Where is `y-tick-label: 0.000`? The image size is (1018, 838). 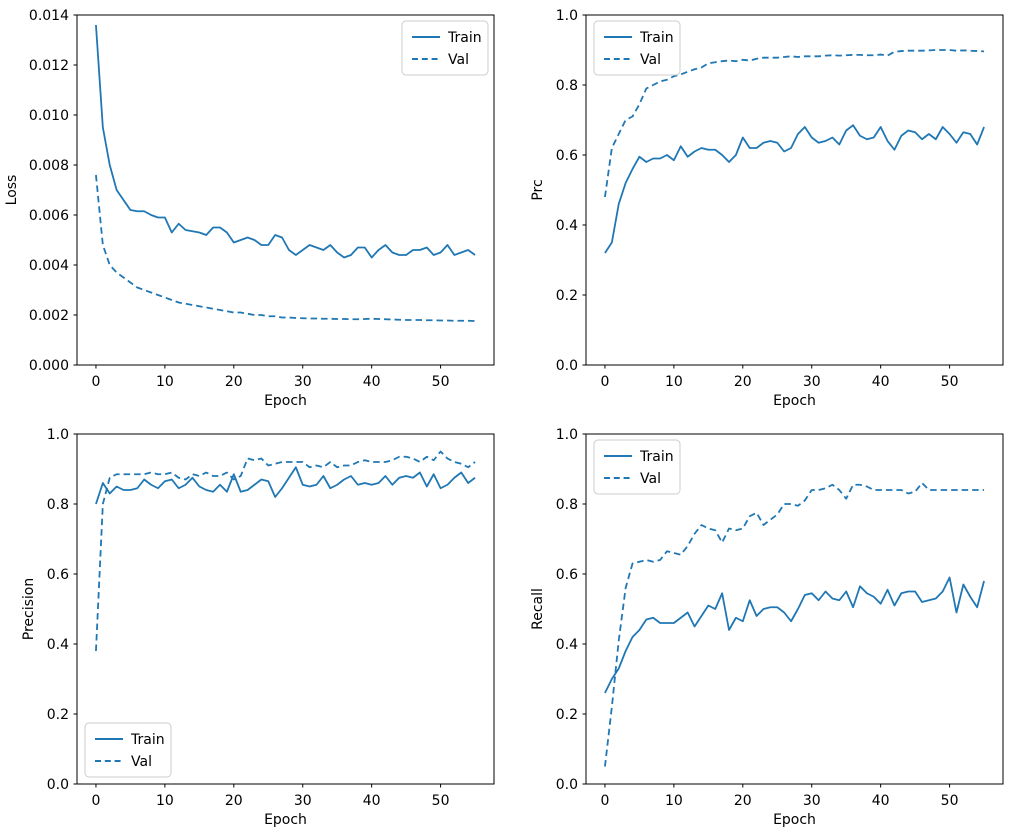
y-tick-label: 0.000 is located at coordinates (49, 366).